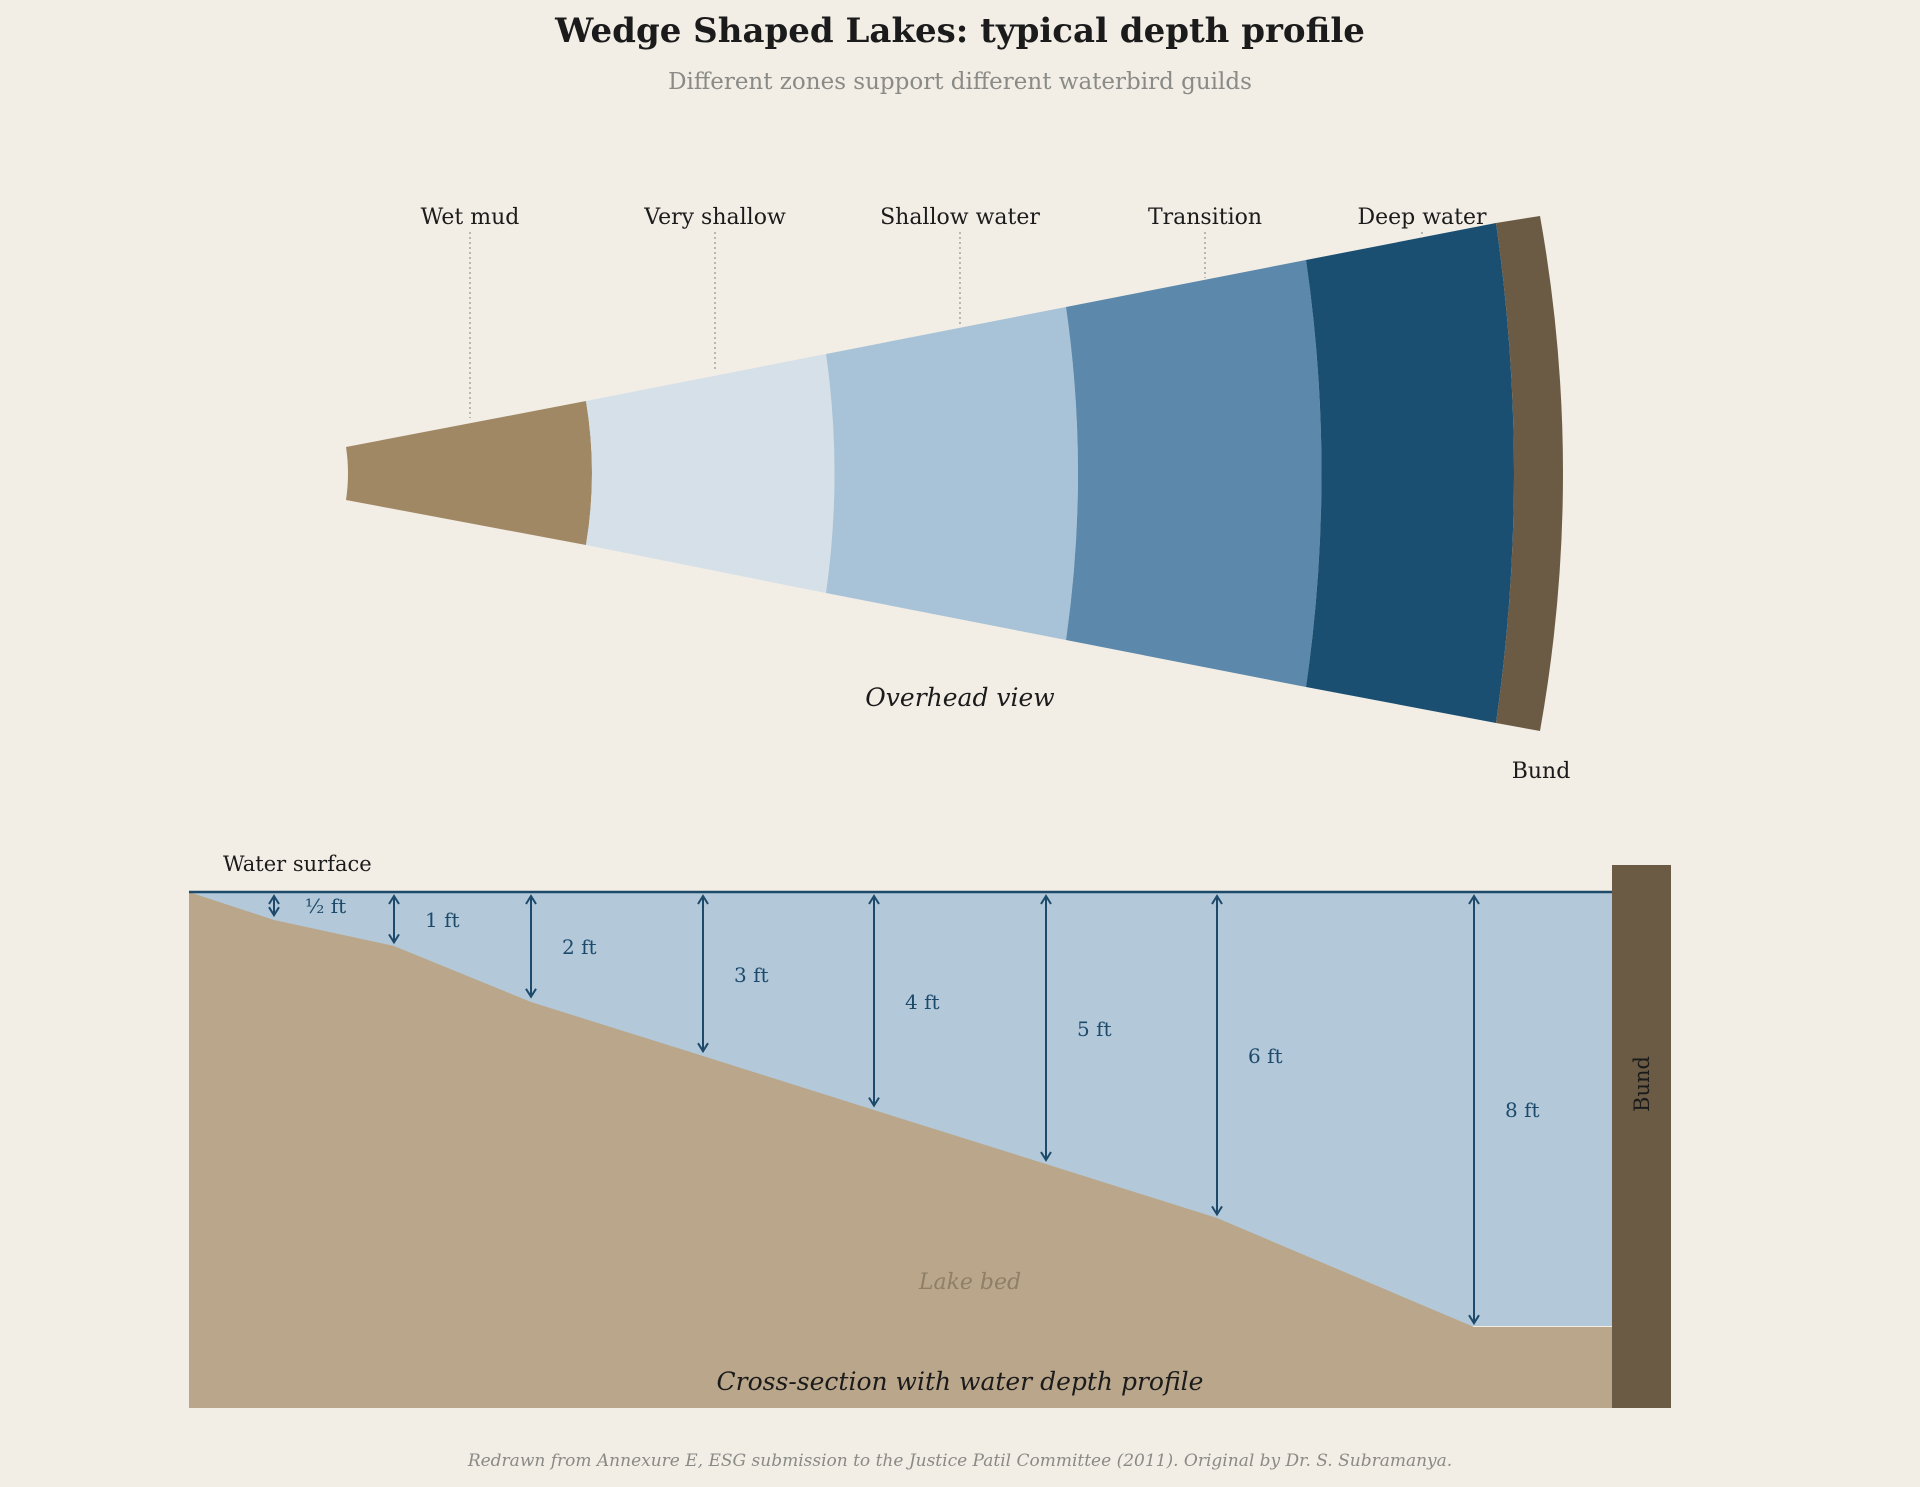 The width and height of the screenshot is (1920, 1487). What do you see at coordinates (1265, 1056) in the screenshot?
I see `depth-label: 6 ft` at bounding box center [1265, 1056].